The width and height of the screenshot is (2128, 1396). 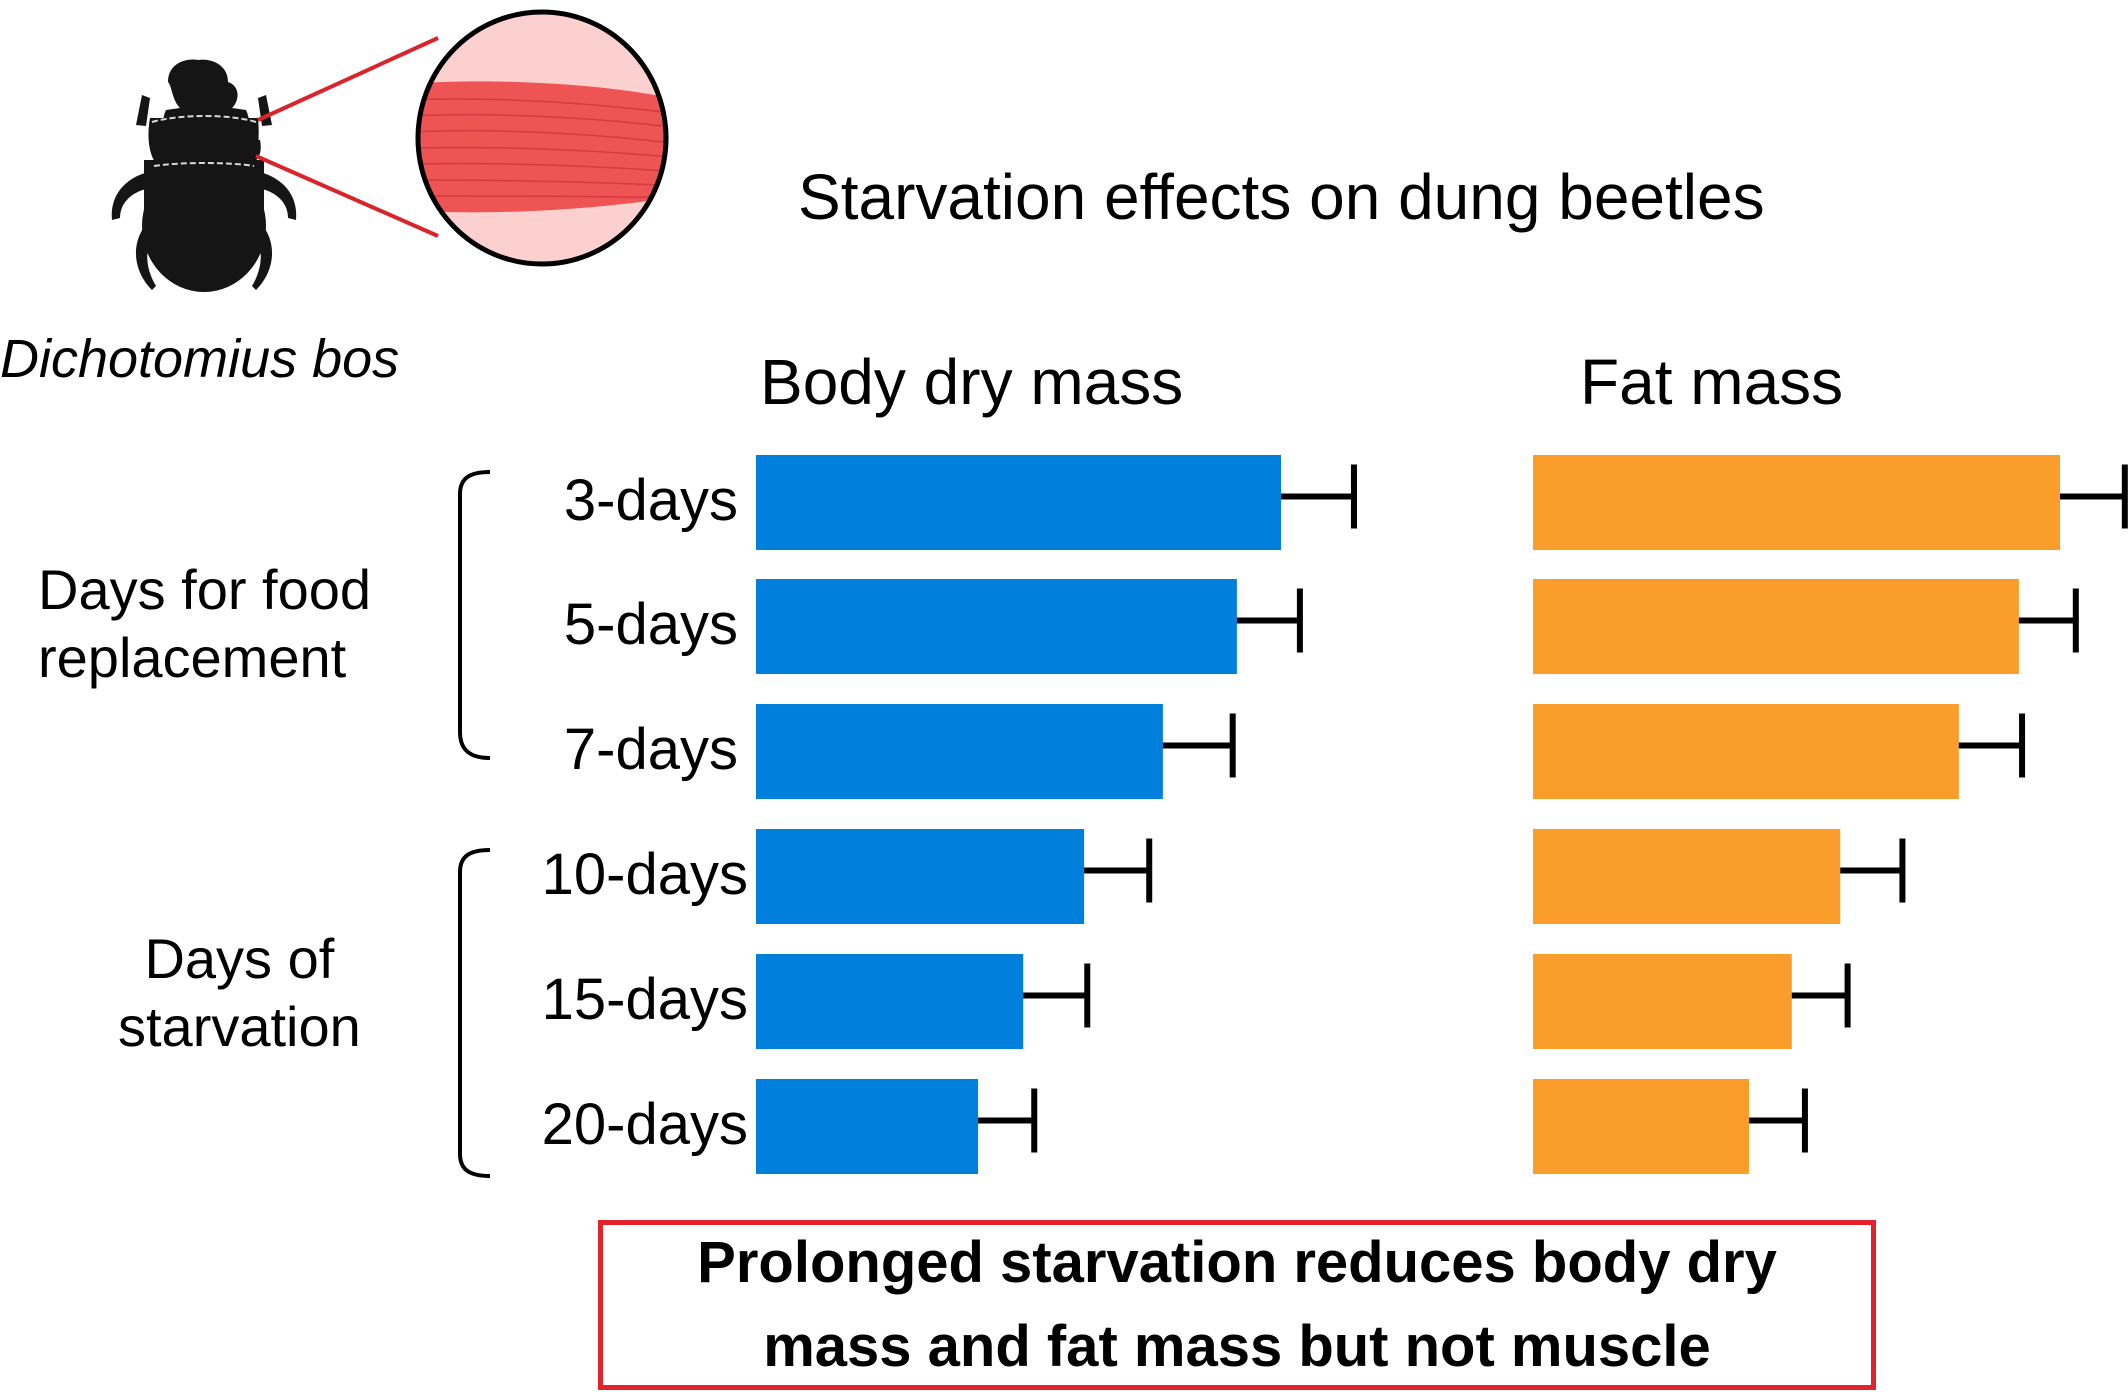 I want to click on fat-mass-error-bar-5-days, so click(x=2048, y=620).